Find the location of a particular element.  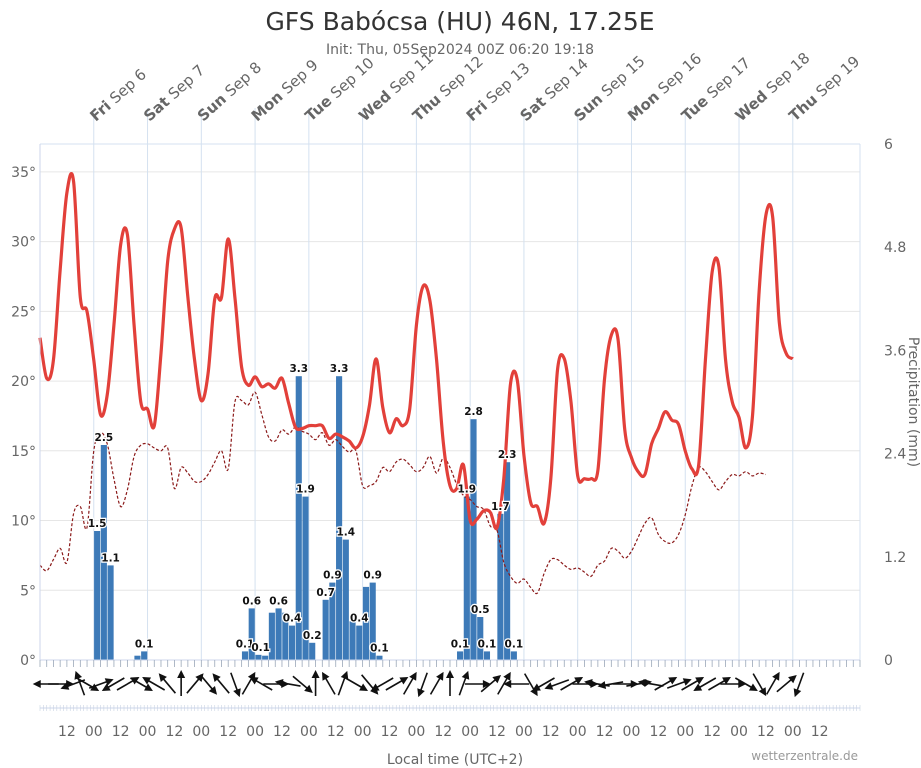

y-tick-label: 20° is located at coordinates (23, 382).